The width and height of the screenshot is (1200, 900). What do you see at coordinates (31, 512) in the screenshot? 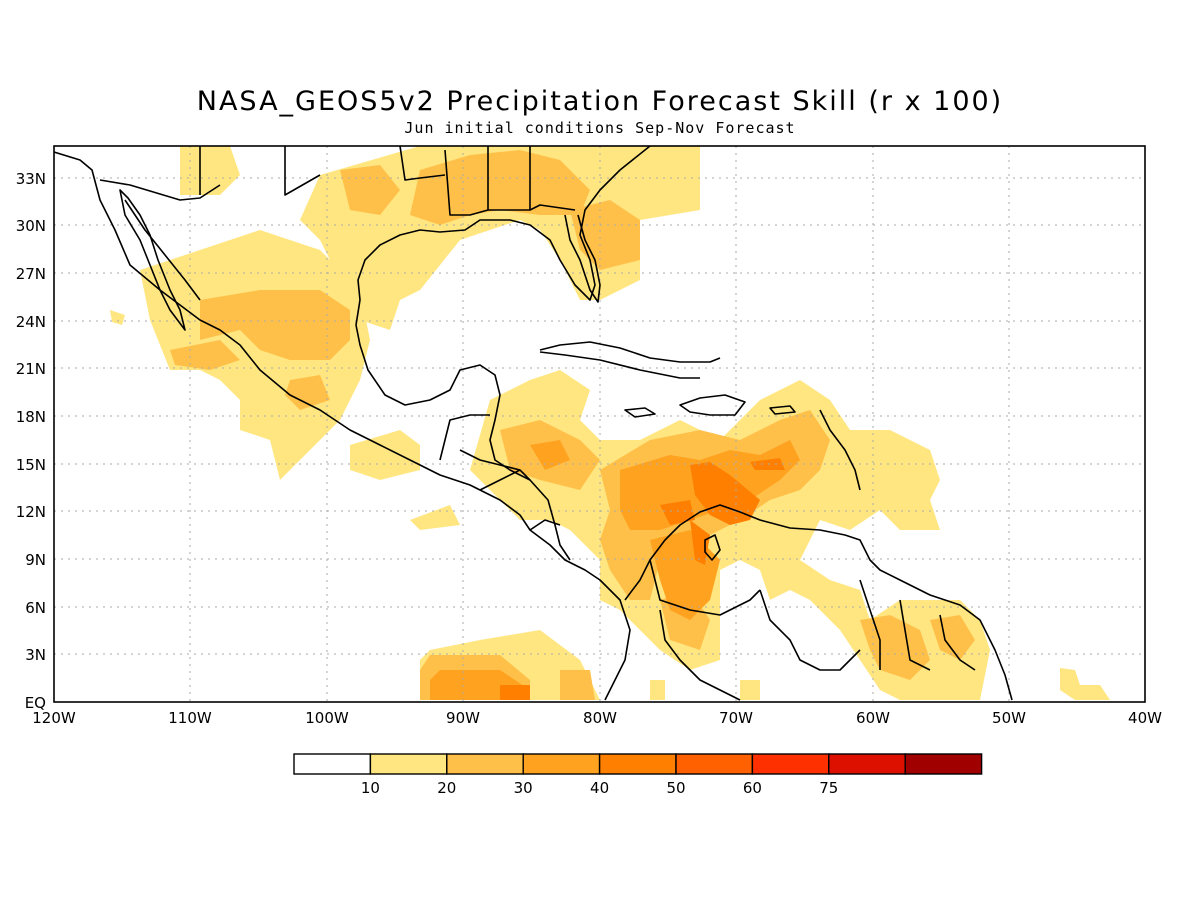
I see `lat-label: 12N` at bounding box center [31, 512].